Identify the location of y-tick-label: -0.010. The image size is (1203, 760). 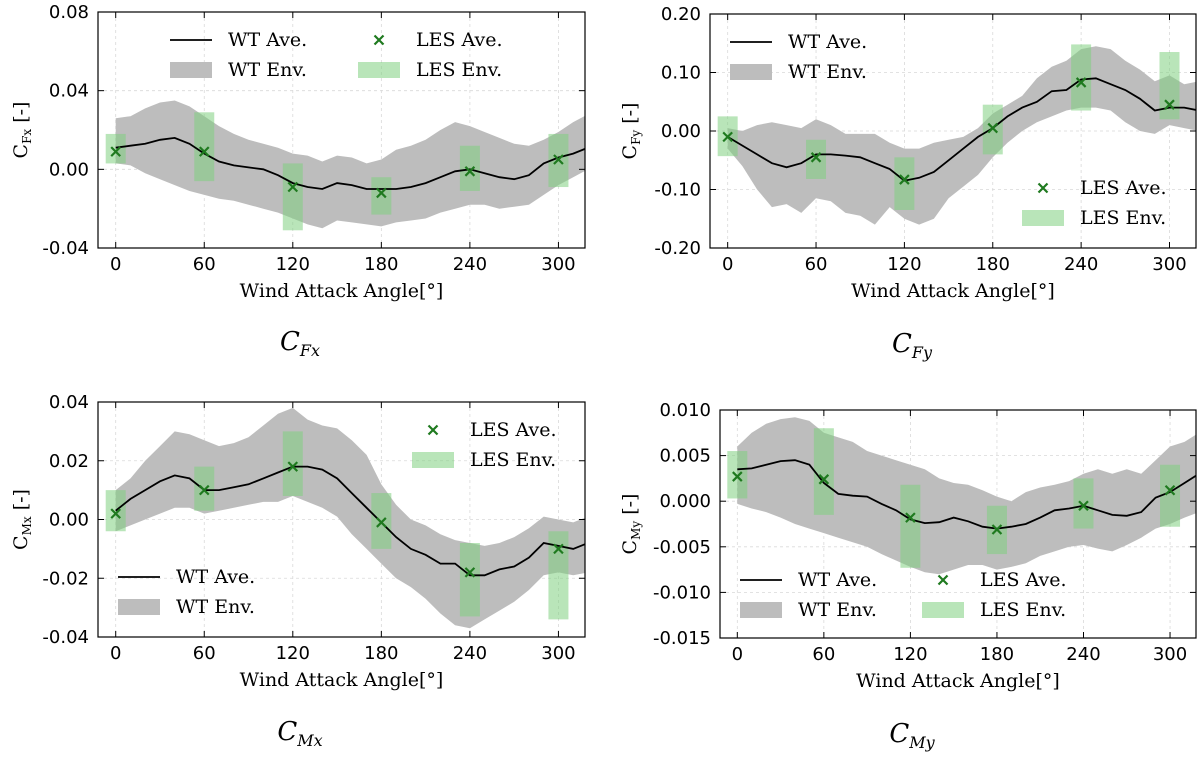
(682, 592).